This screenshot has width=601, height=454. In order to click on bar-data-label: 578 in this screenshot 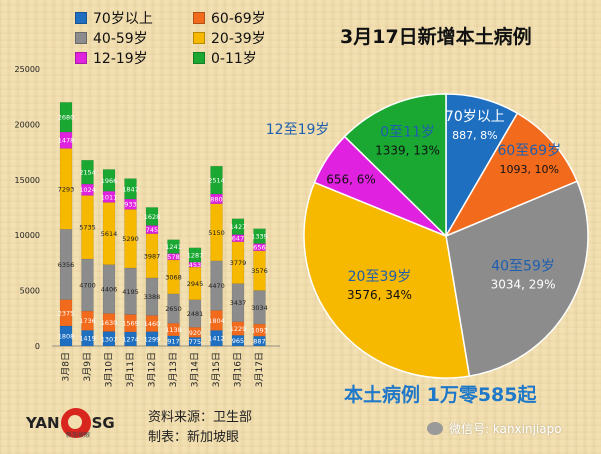, I will do `click(173, 257)`.